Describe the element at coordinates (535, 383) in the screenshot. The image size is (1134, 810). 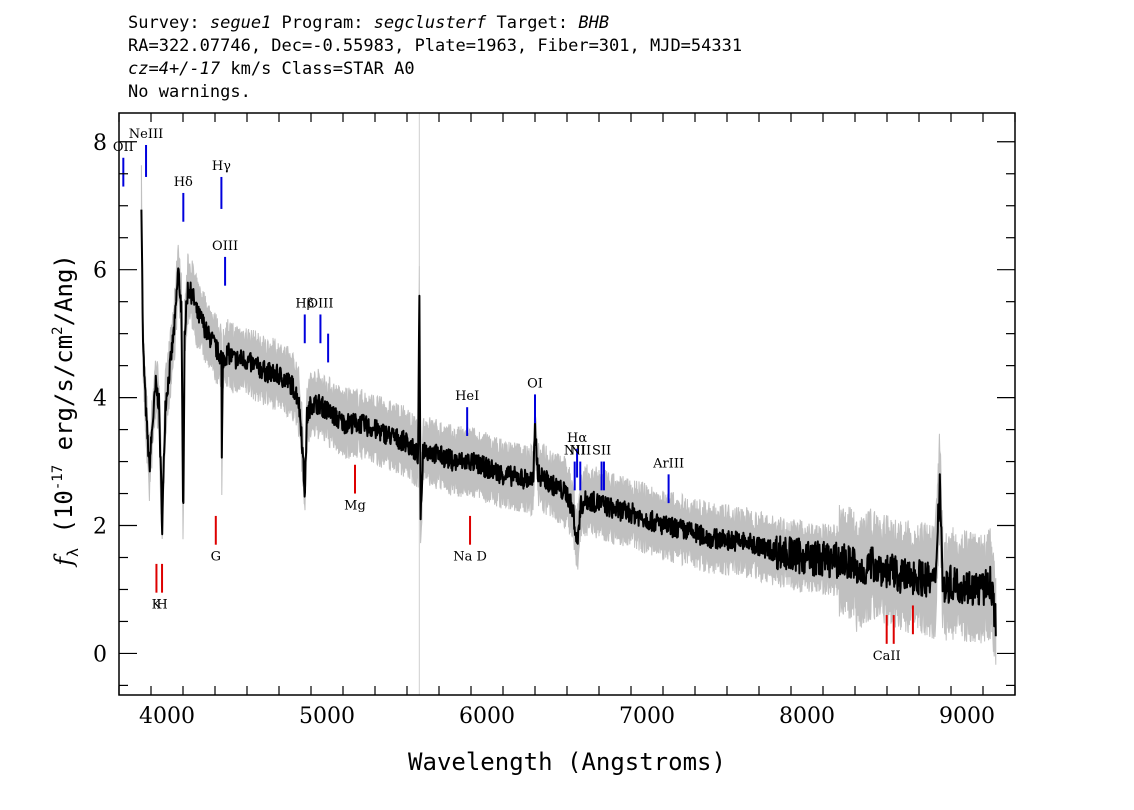
I see `line-marker-label: OI` at that location.